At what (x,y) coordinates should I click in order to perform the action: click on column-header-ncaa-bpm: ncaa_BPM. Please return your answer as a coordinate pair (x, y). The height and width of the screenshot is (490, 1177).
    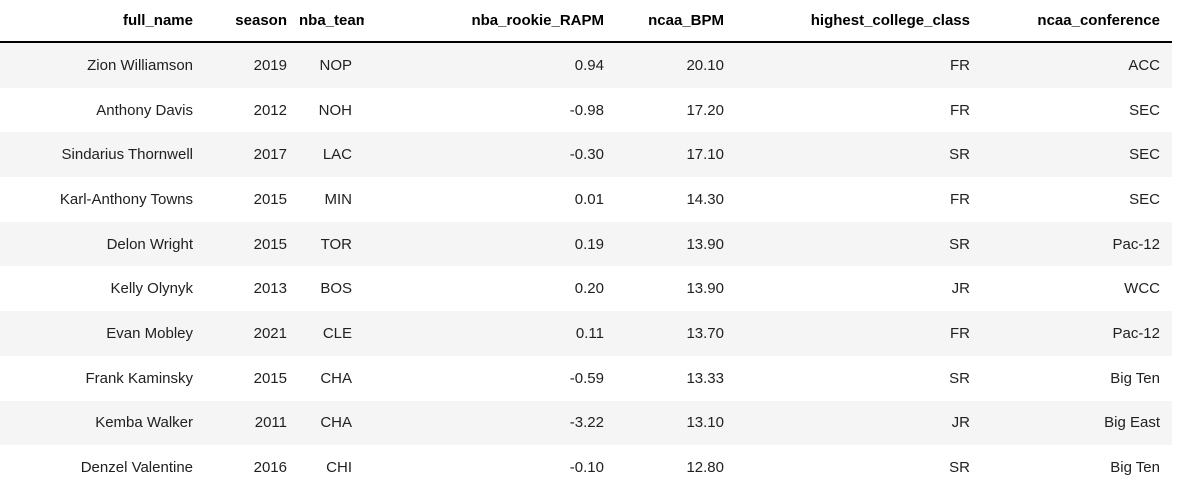
    Looking at the image, I should click on (676, 21).